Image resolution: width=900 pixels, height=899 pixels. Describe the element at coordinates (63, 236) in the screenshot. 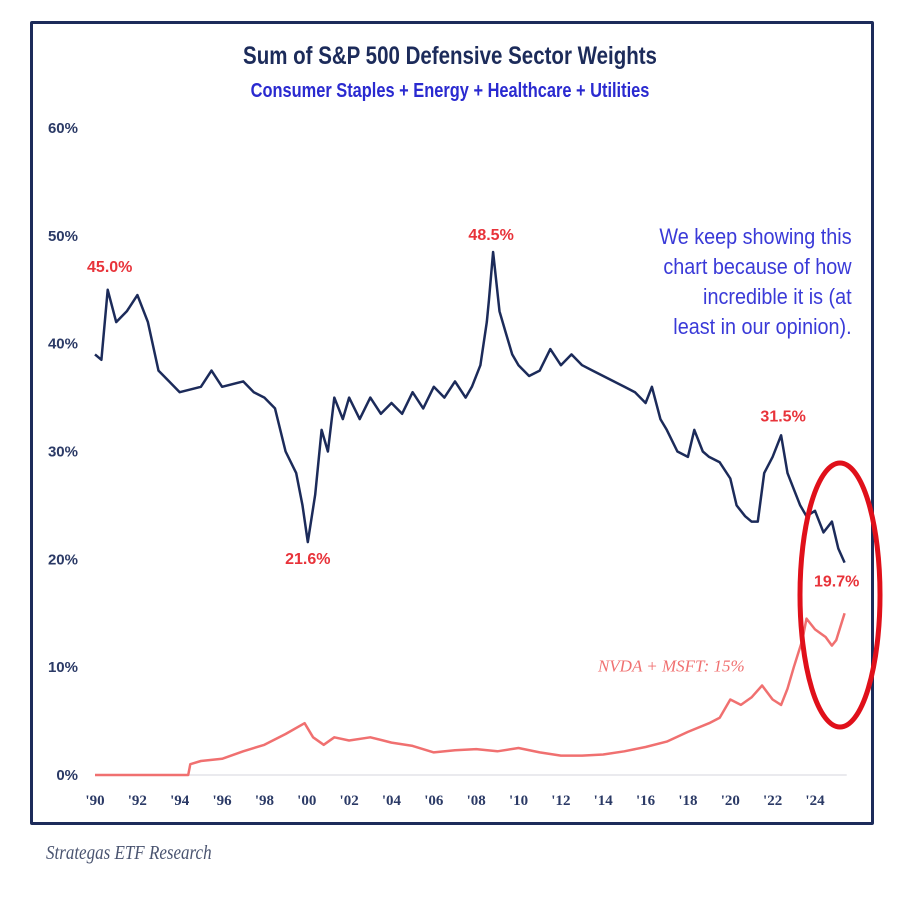

I see `y-tick-label: 50%` at that location.